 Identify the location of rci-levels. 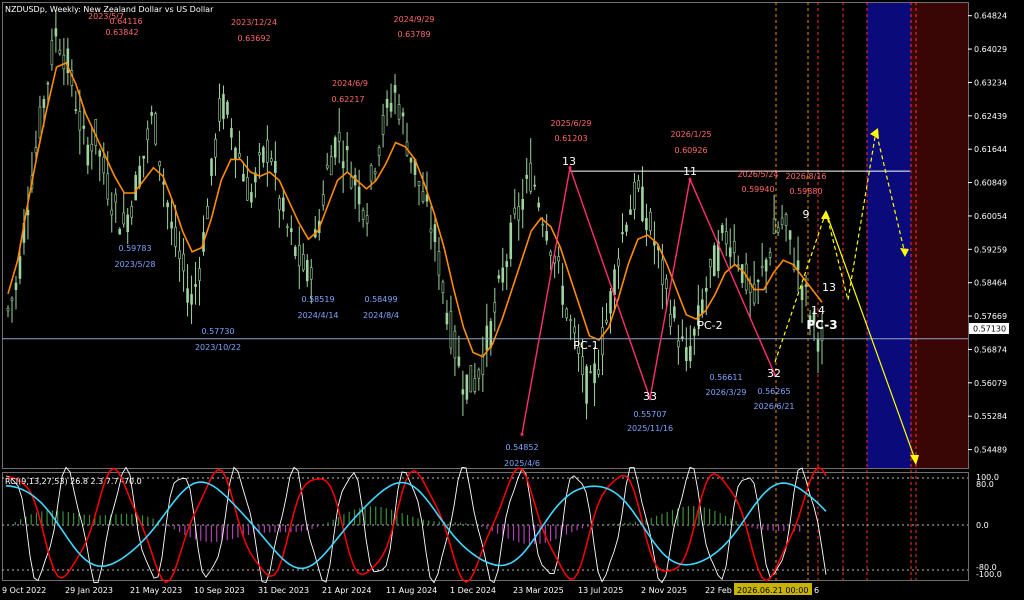
(485, 524).